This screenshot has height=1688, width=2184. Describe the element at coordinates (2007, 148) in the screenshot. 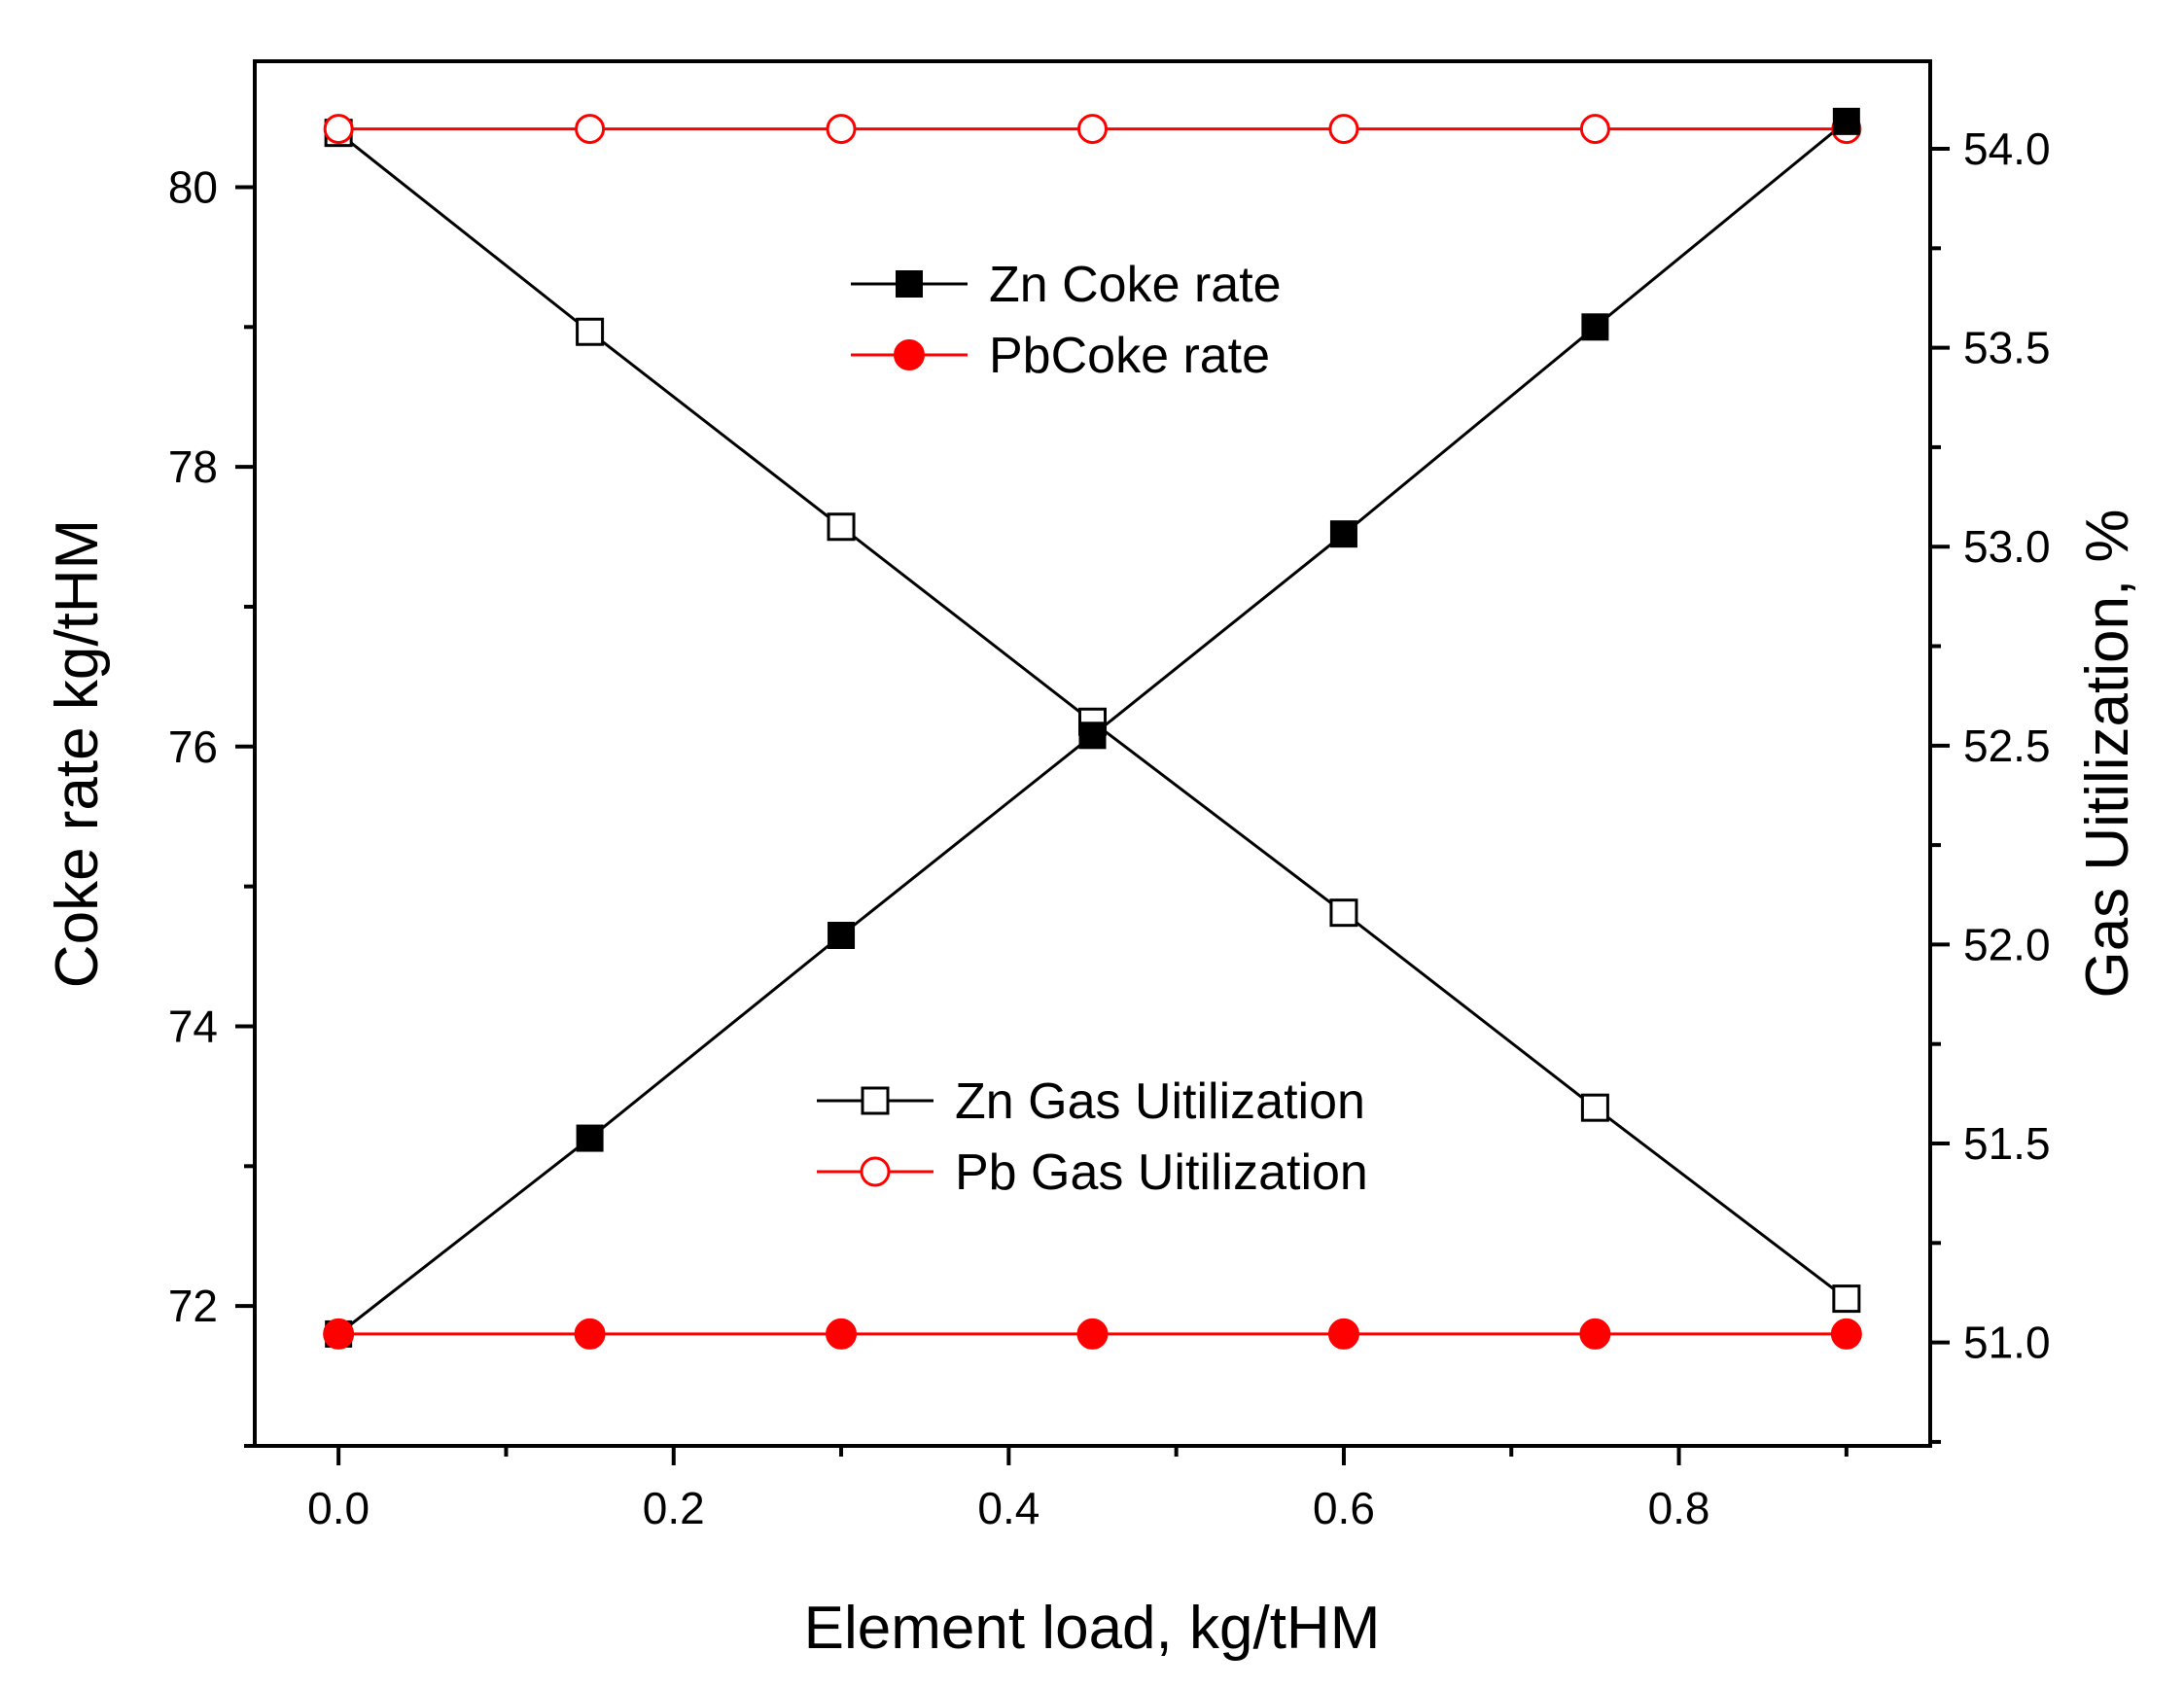

I see `y2-tick-label: 54.0` at that location.